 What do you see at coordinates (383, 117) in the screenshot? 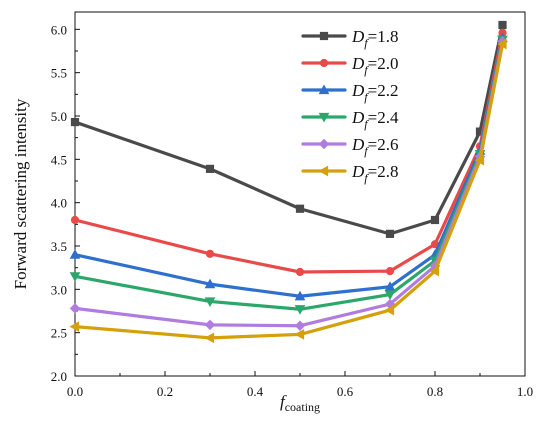
I see `legend-label-value: =2.4` at bounding box center [383, 117].